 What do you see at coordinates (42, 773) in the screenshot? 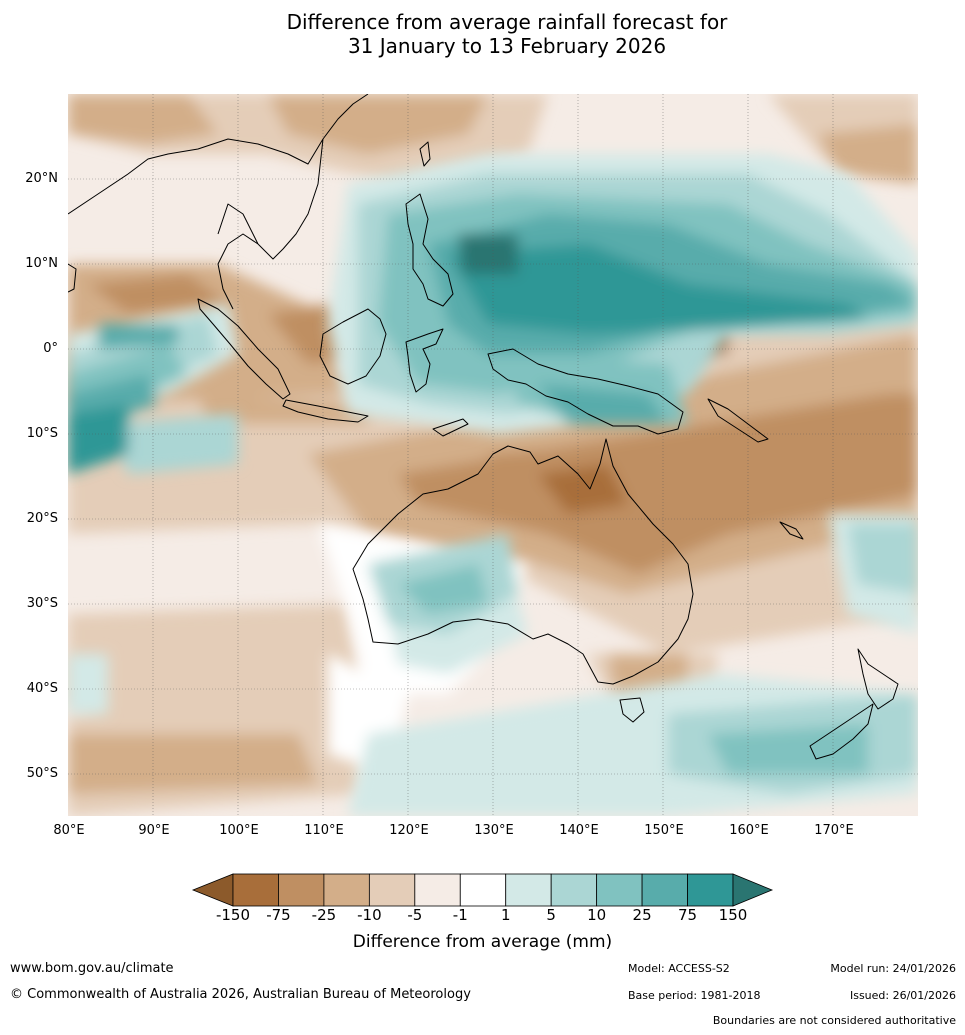
I see `lat-label-50s: 50°S` at bounding box center [42, 773].